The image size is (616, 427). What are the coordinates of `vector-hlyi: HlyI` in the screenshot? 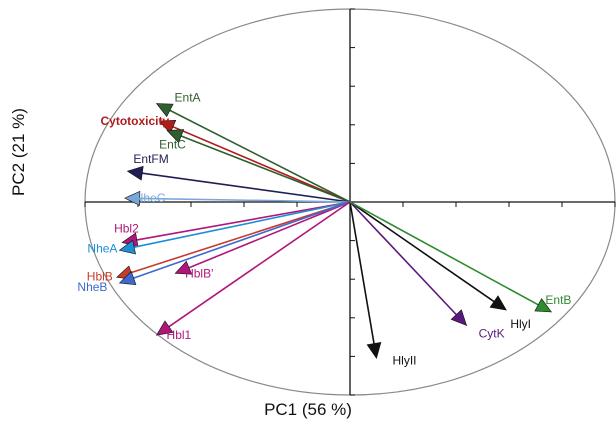 It's located at (440, 266).